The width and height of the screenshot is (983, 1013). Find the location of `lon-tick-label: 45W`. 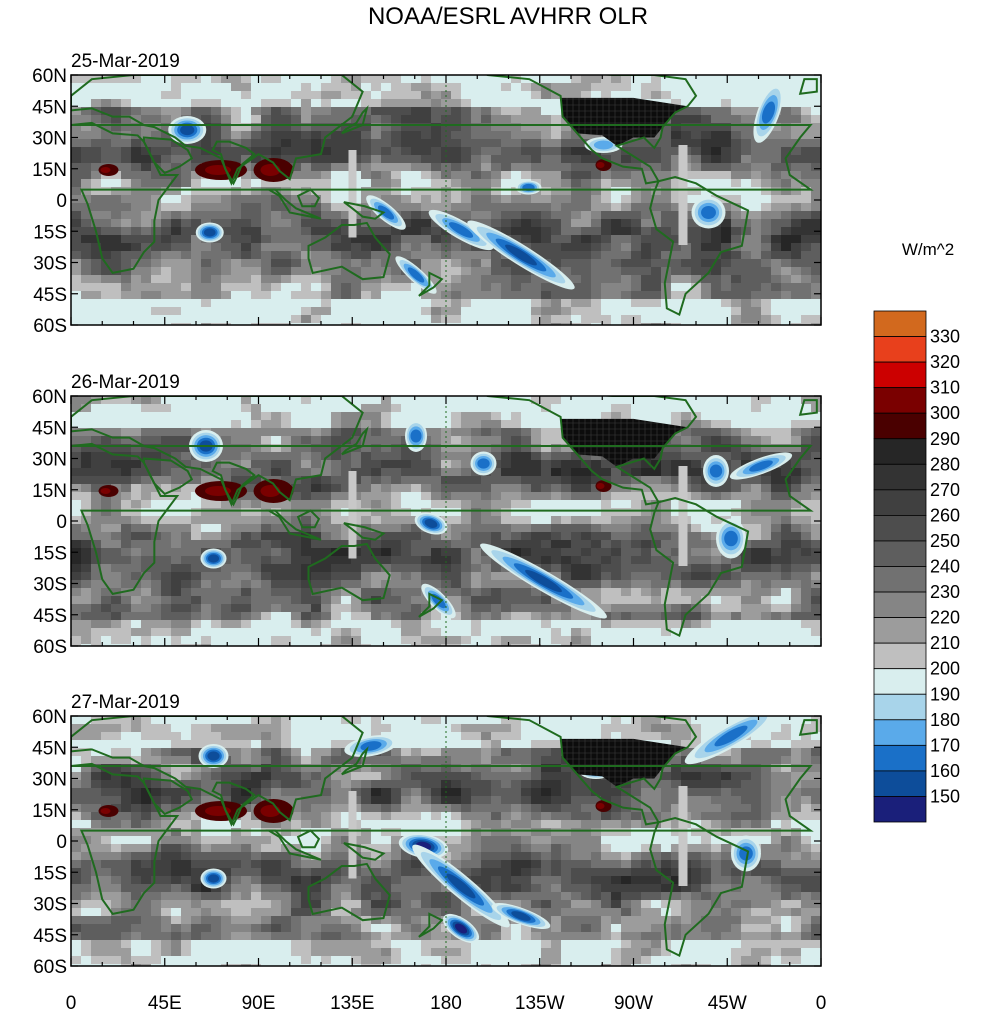

lon-tick-label: 45W is located at coordinates (727, 1003).